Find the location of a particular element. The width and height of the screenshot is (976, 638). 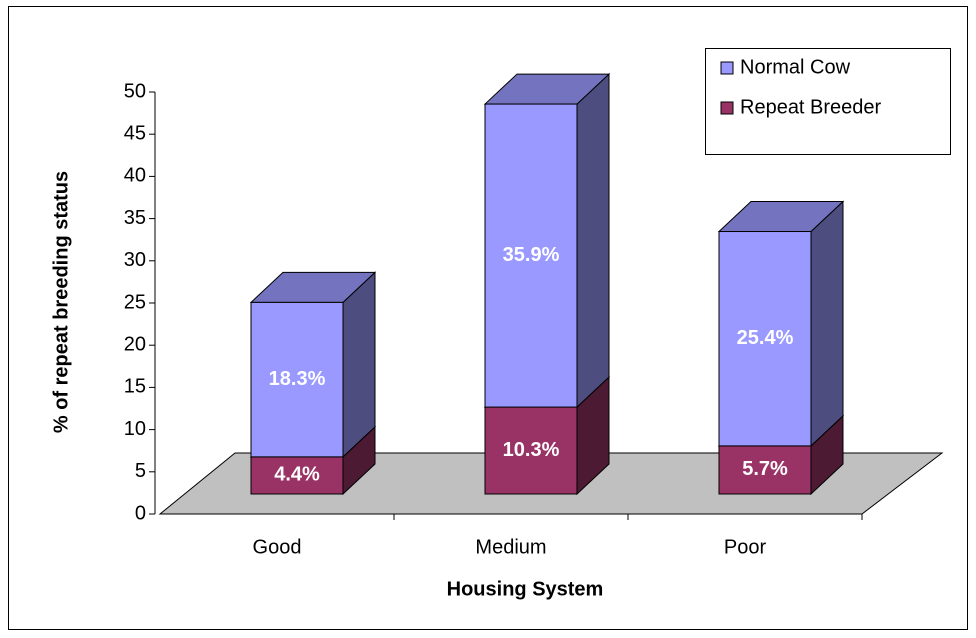

y-tick-label: 25 is located at coordinates (135, 302).